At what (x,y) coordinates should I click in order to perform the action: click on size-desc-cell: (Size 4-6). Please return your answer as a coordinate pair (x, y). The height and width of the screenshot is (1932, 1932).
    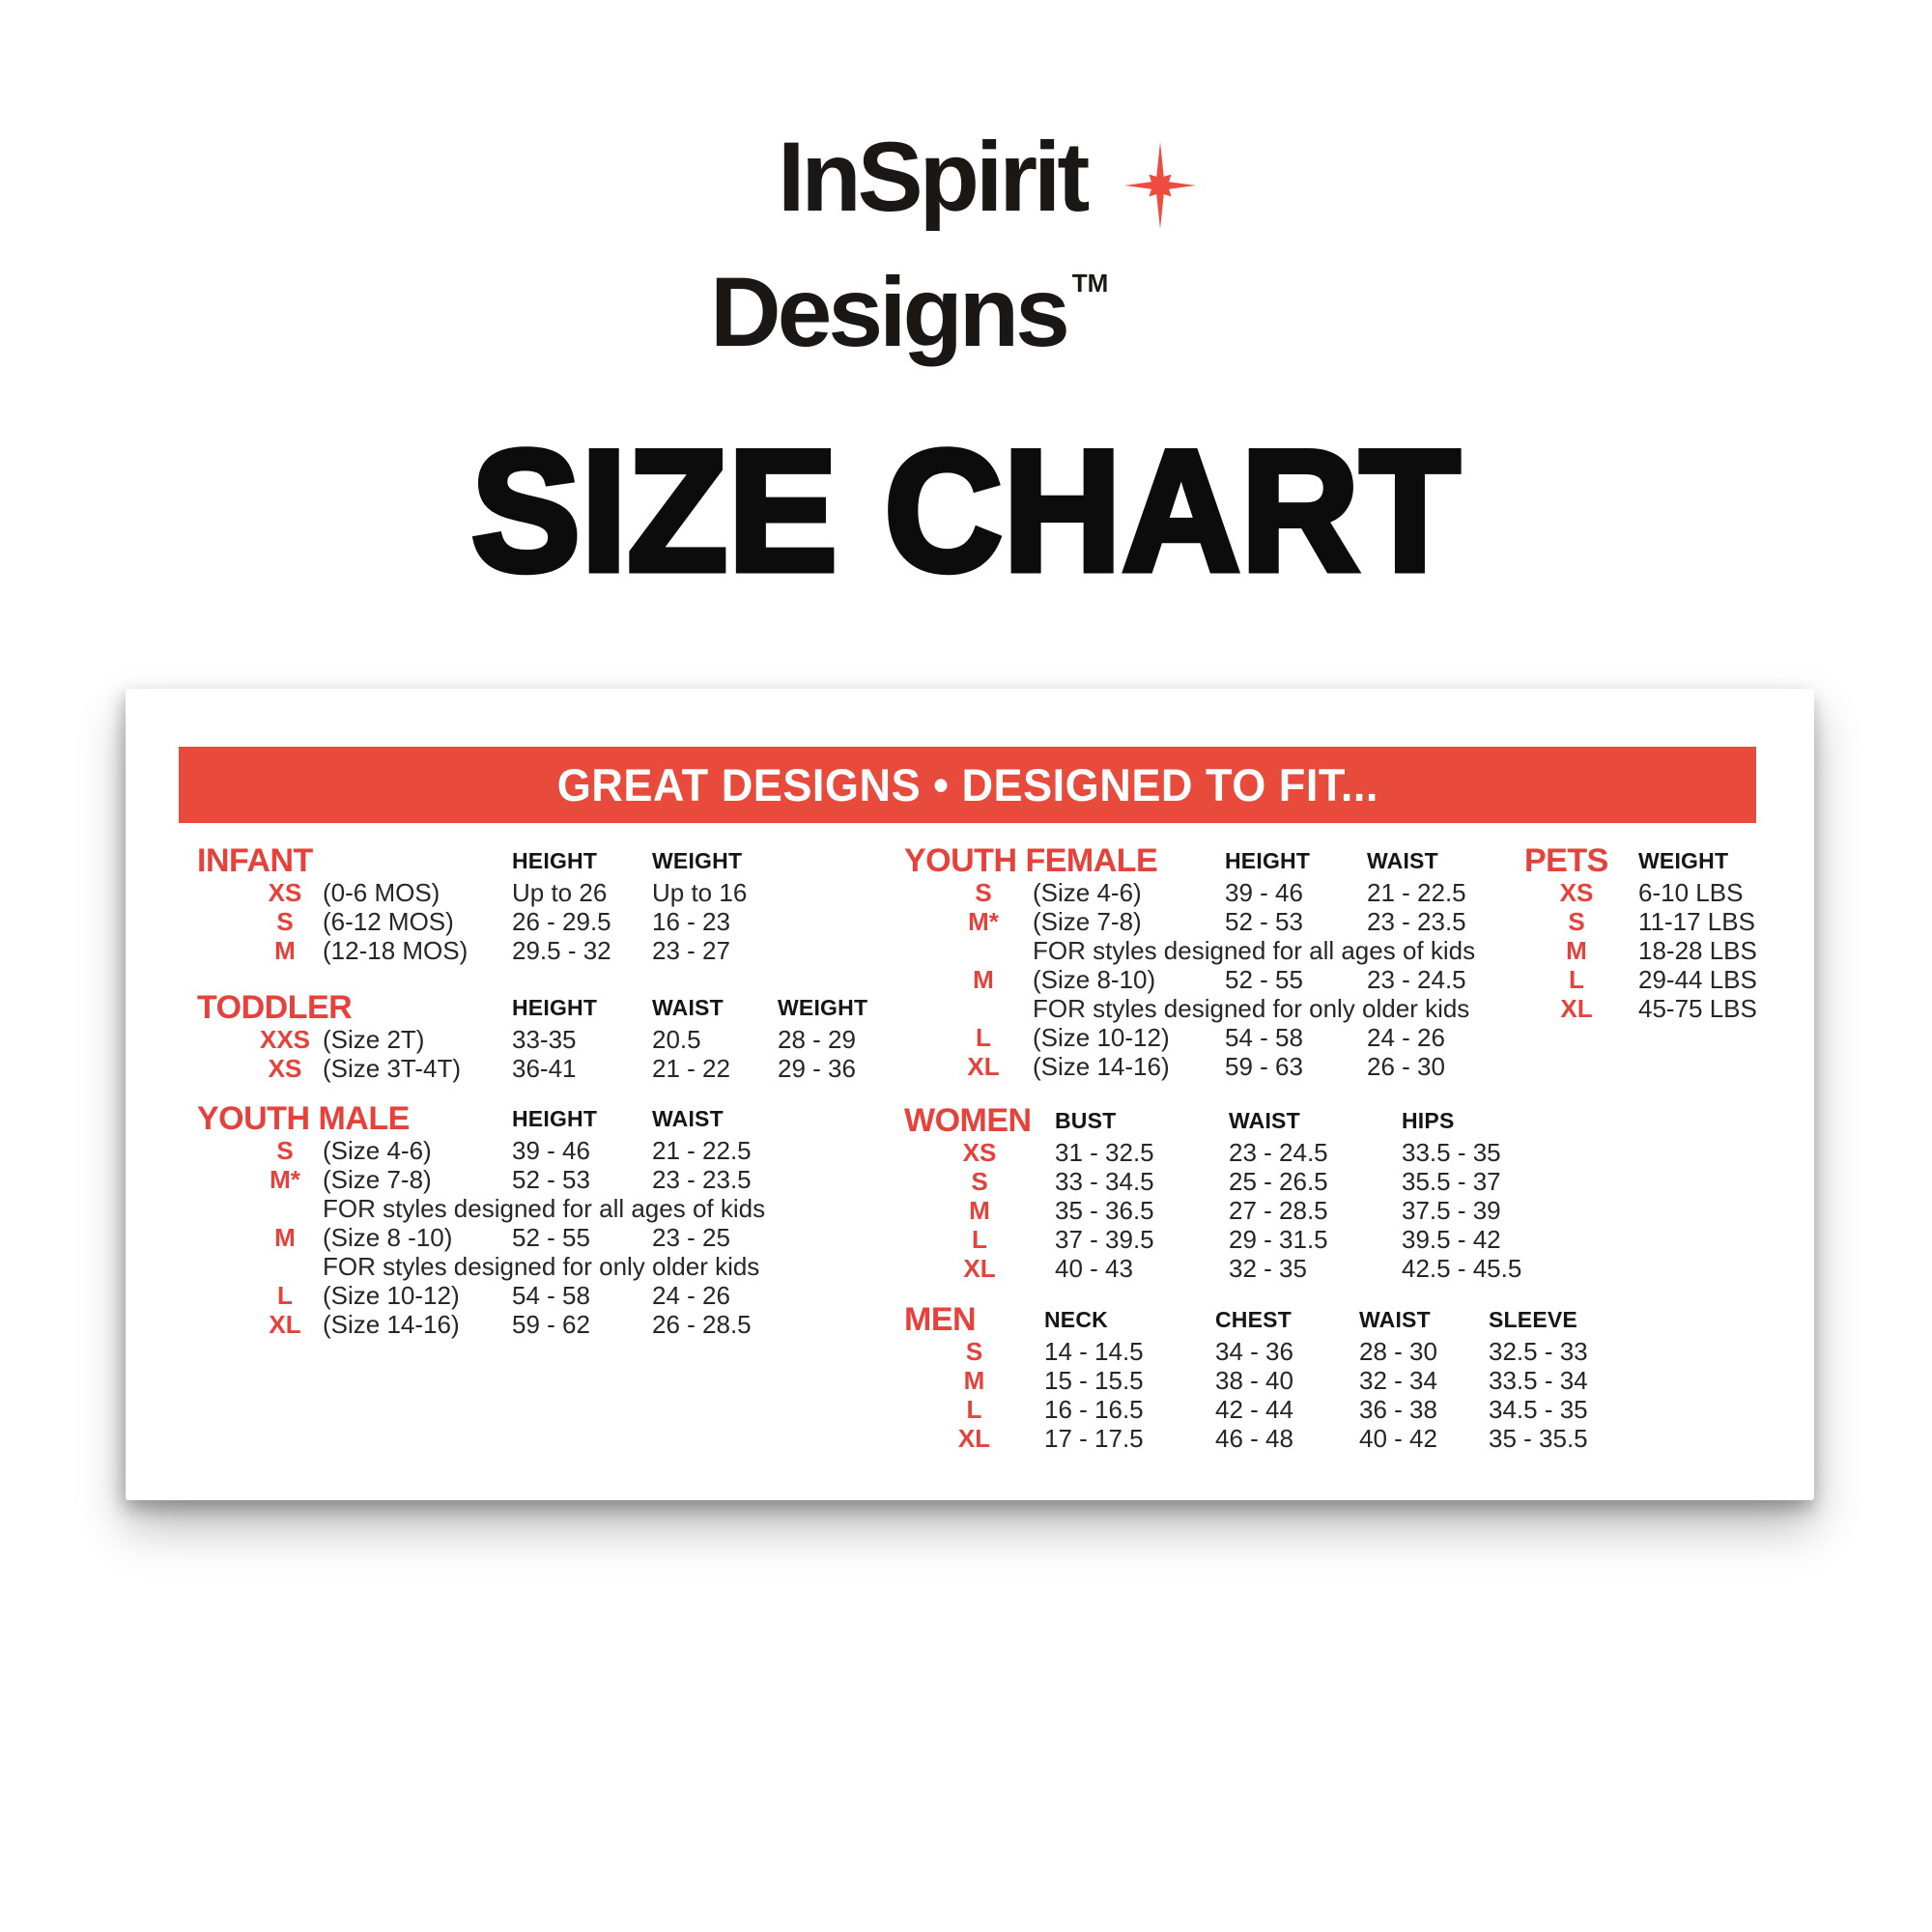
    Looking at the image, I should click on (1087, 892).